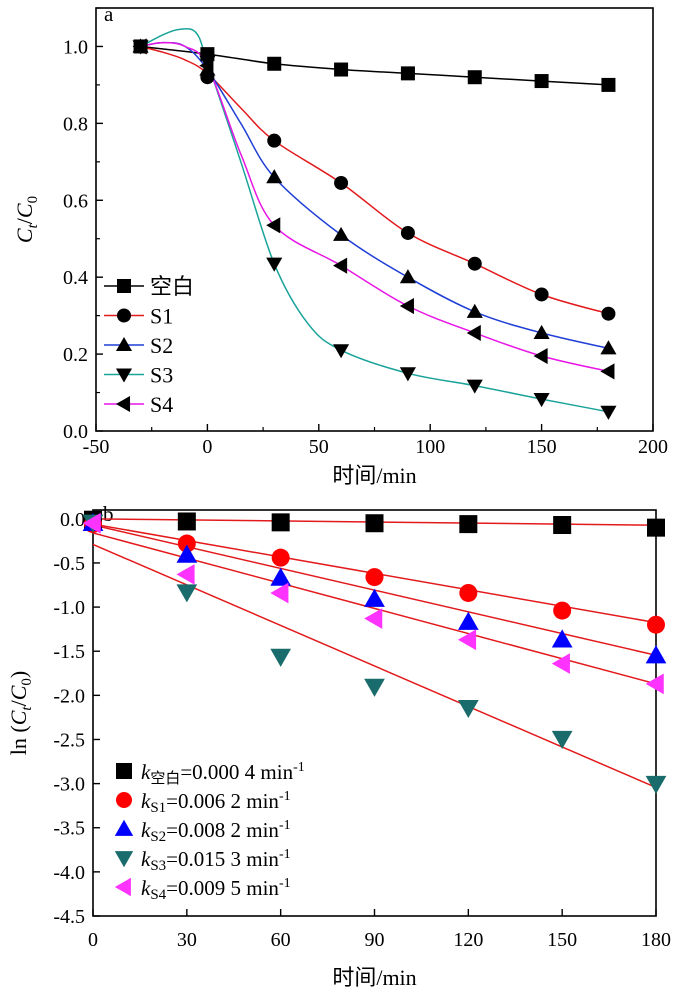 The height and width of the screenshot is (1000, 674). What do you see at coordinates (158, 866) in the screenshot?
I see `legend-subscript: S3` at bounding box center [158, 866].